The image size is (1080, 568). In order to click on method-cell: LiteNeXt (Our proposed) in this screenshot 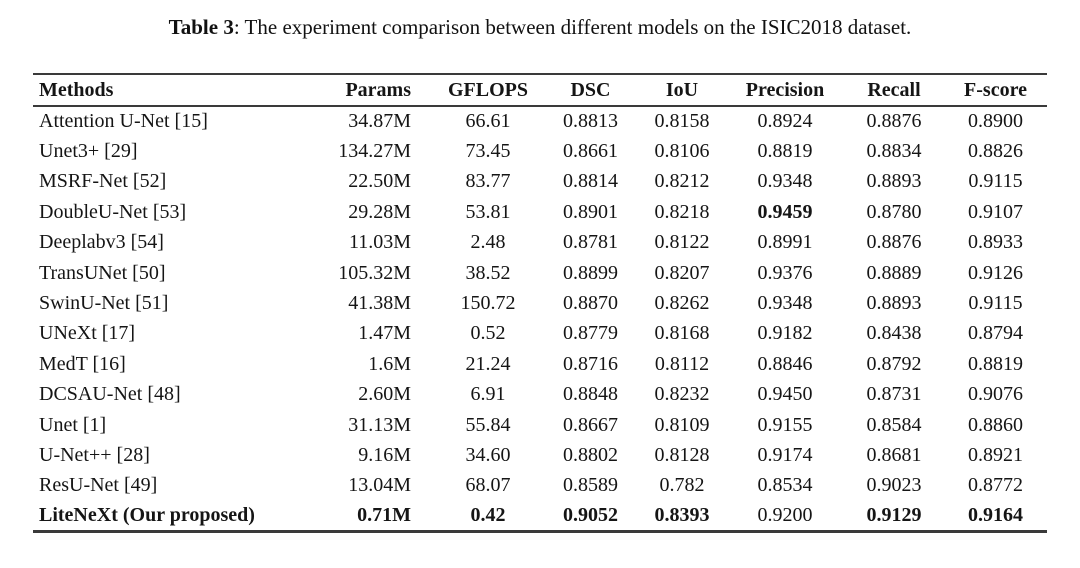, I will do `click(147, 515)`.